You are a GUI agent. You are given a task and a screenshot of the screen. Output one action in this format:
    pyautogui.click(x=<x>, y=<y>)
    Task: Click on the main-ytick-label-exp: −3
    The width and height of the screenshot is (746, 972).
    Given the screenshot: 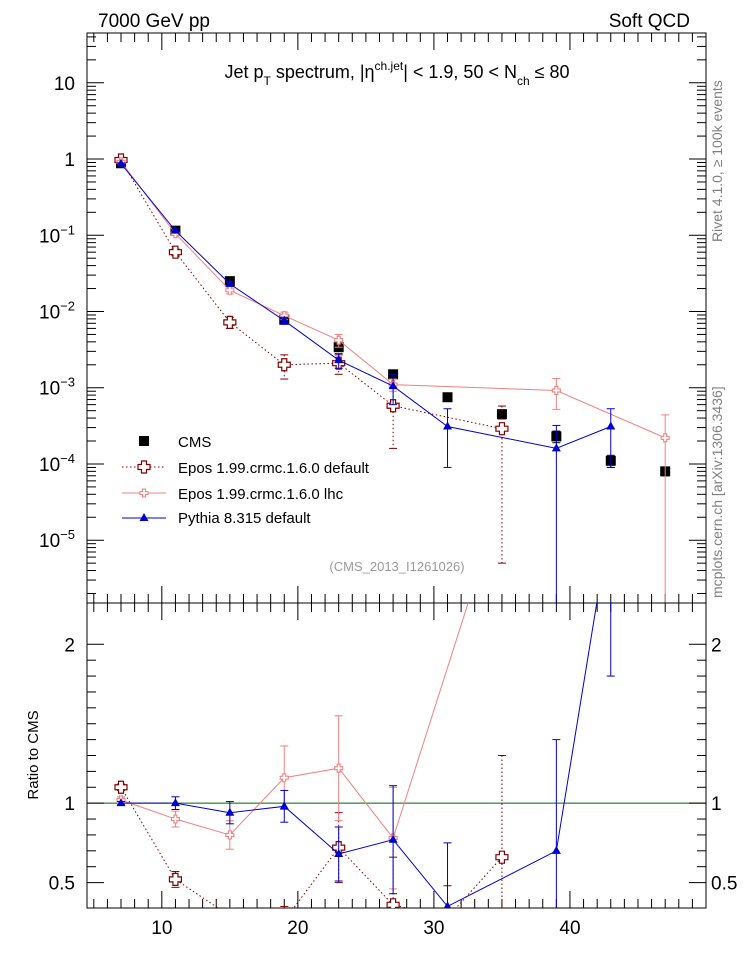 What is the action you would take?
    pyautogui.click(x=67, y=382)
    